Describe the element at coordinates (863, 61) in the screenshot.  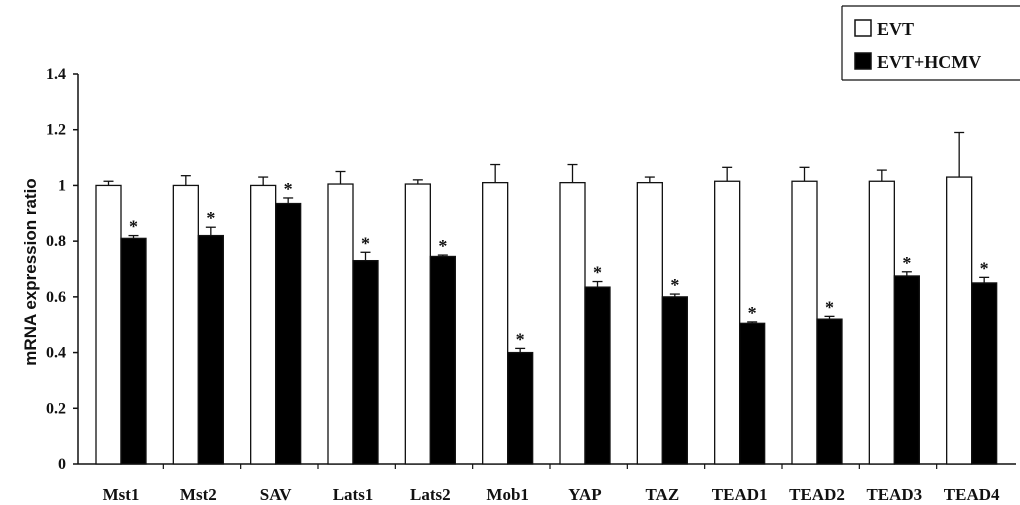
I see `legend-swatch-evt-hcmv` at that location.